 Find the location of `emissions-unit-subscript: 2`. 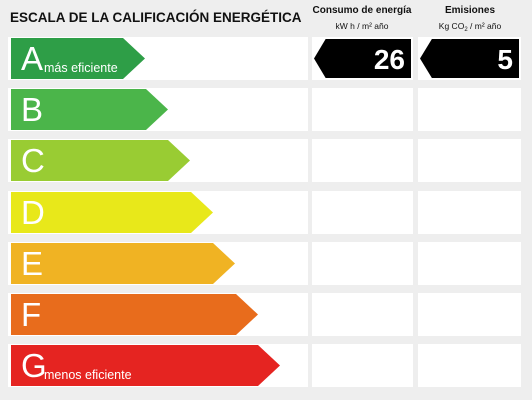

emissions-unit-subscript: 2 is located at coordinates (466, 30).